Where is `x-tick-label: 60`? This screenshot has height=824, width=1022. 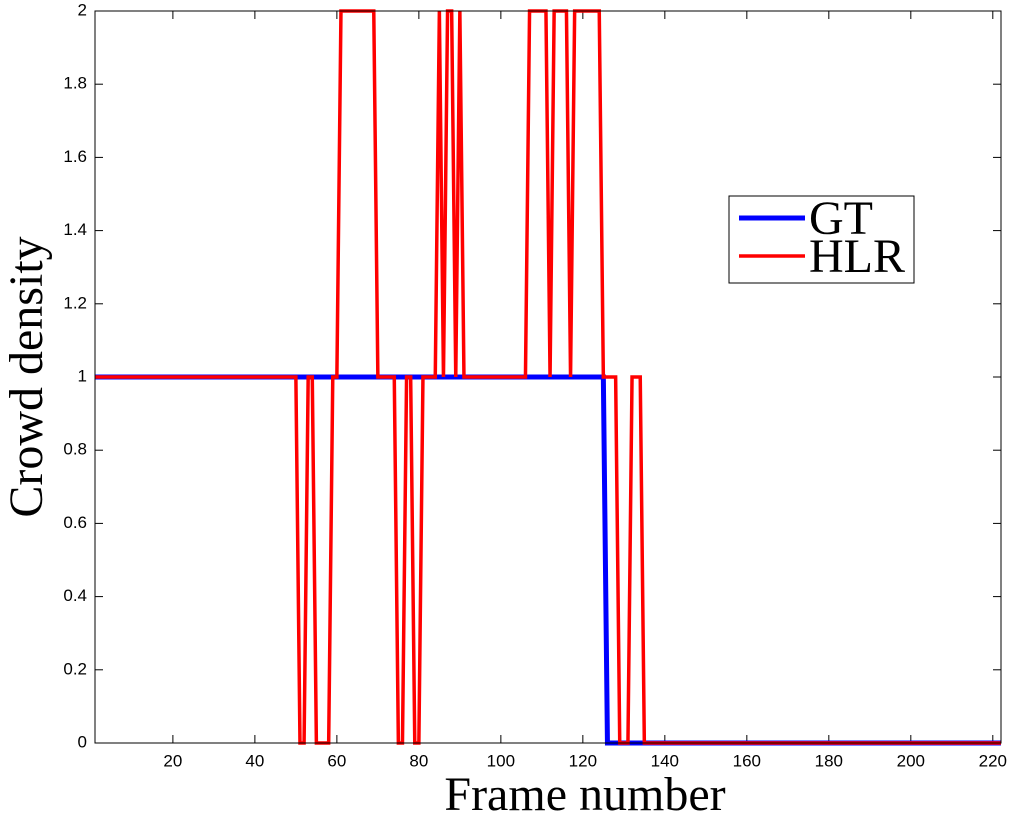 x-tick-label: 60 is located at coordinates (336, 760).